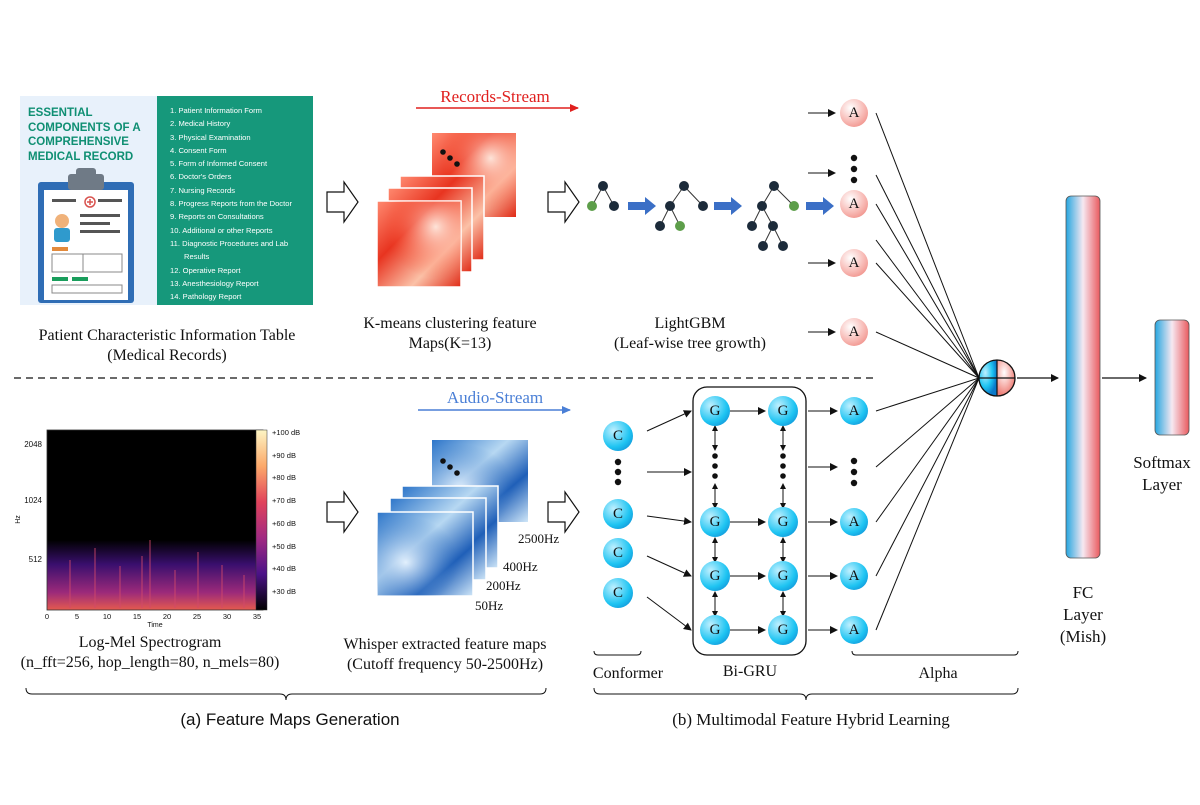 The image size is (1200, 805). Describe the element at coordinates (198, 150) in the screenshot. I see `infographic-item: 4. Consent Form` at that location.